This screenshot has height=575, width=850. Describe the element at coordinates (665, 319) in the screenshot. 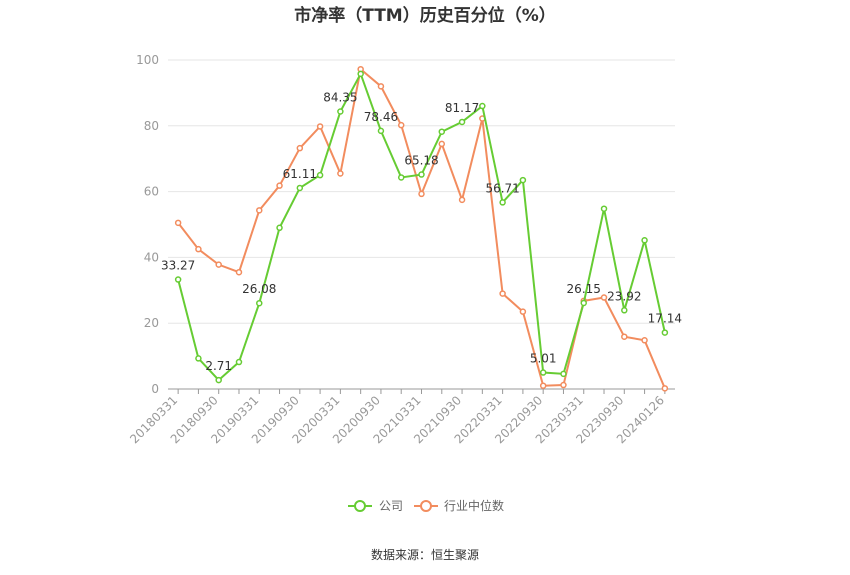

I see `data-label: 17.14` at that location.